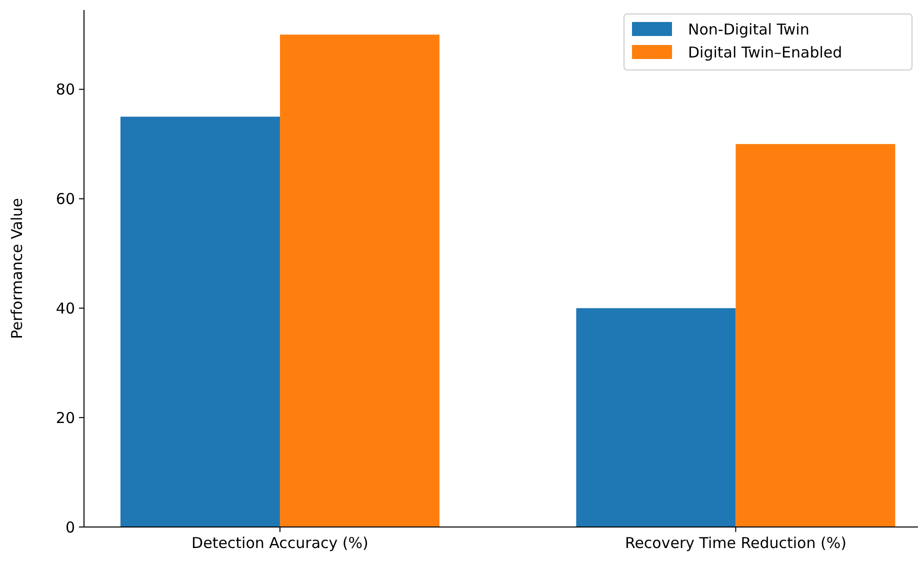 The width and height of the screenshot is (920, 563). Describe the element at coordinates (70, 527) in the screenshot. I see `y-tick-label: 0` at that location.